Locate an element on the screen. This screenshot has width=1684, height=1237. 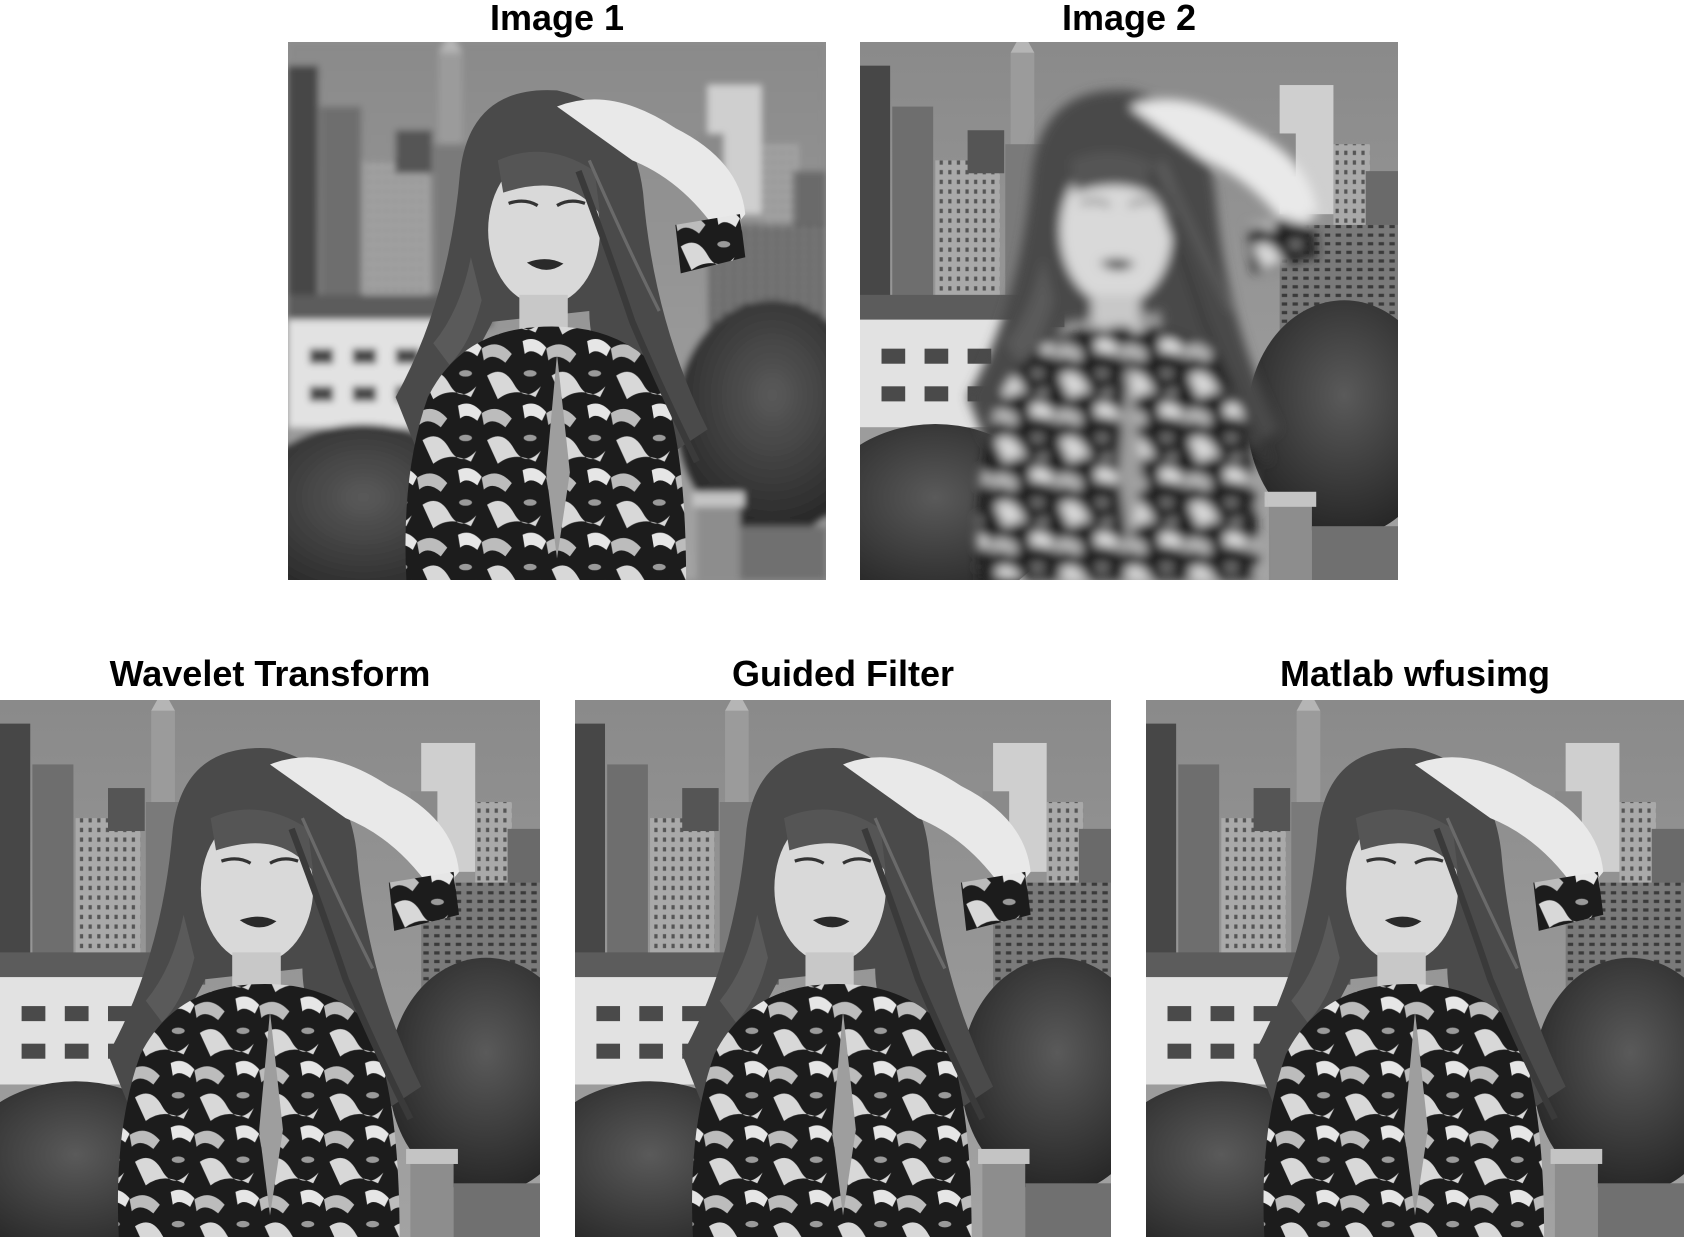
guided-filter-photo is located at coordinates (843, 968).